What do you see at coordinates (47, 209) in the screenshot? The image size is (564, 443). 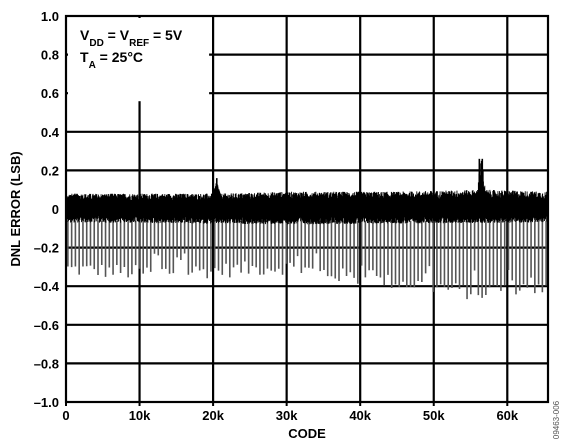 I see `y-axis-ticks: 1.0 0.8 0.6 0.4 0.2 0 –0.2 –0.4 –0.6 –0.8 –1.0` at bounding box center [47, 209].